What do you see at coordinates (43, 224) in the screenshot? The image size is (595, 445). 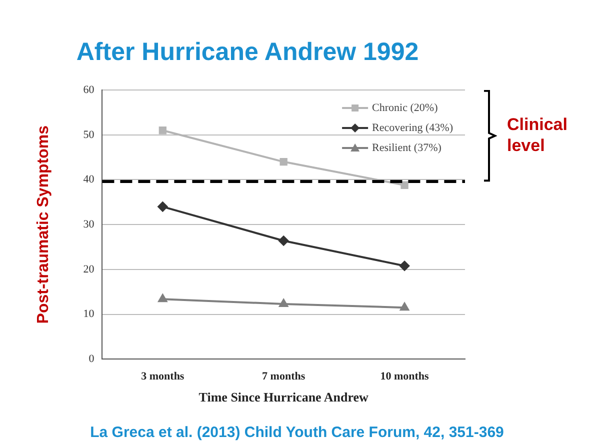 I see `y-axis-title: Post-traumatic Symptoms` at bounding box center [43, 224].